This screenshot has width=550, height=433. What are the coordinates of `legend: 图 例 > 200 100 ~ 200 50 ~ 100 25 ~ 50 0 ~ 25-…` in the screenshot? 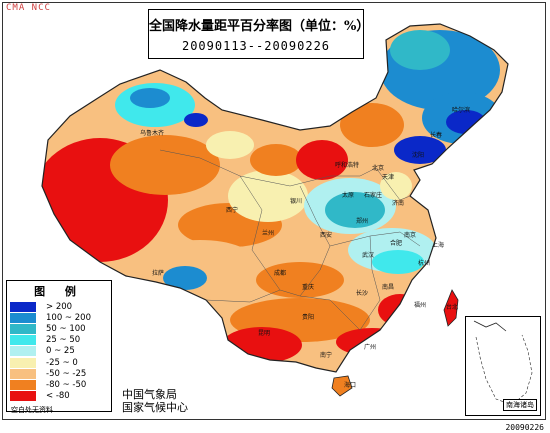 It's located at (59, 347).